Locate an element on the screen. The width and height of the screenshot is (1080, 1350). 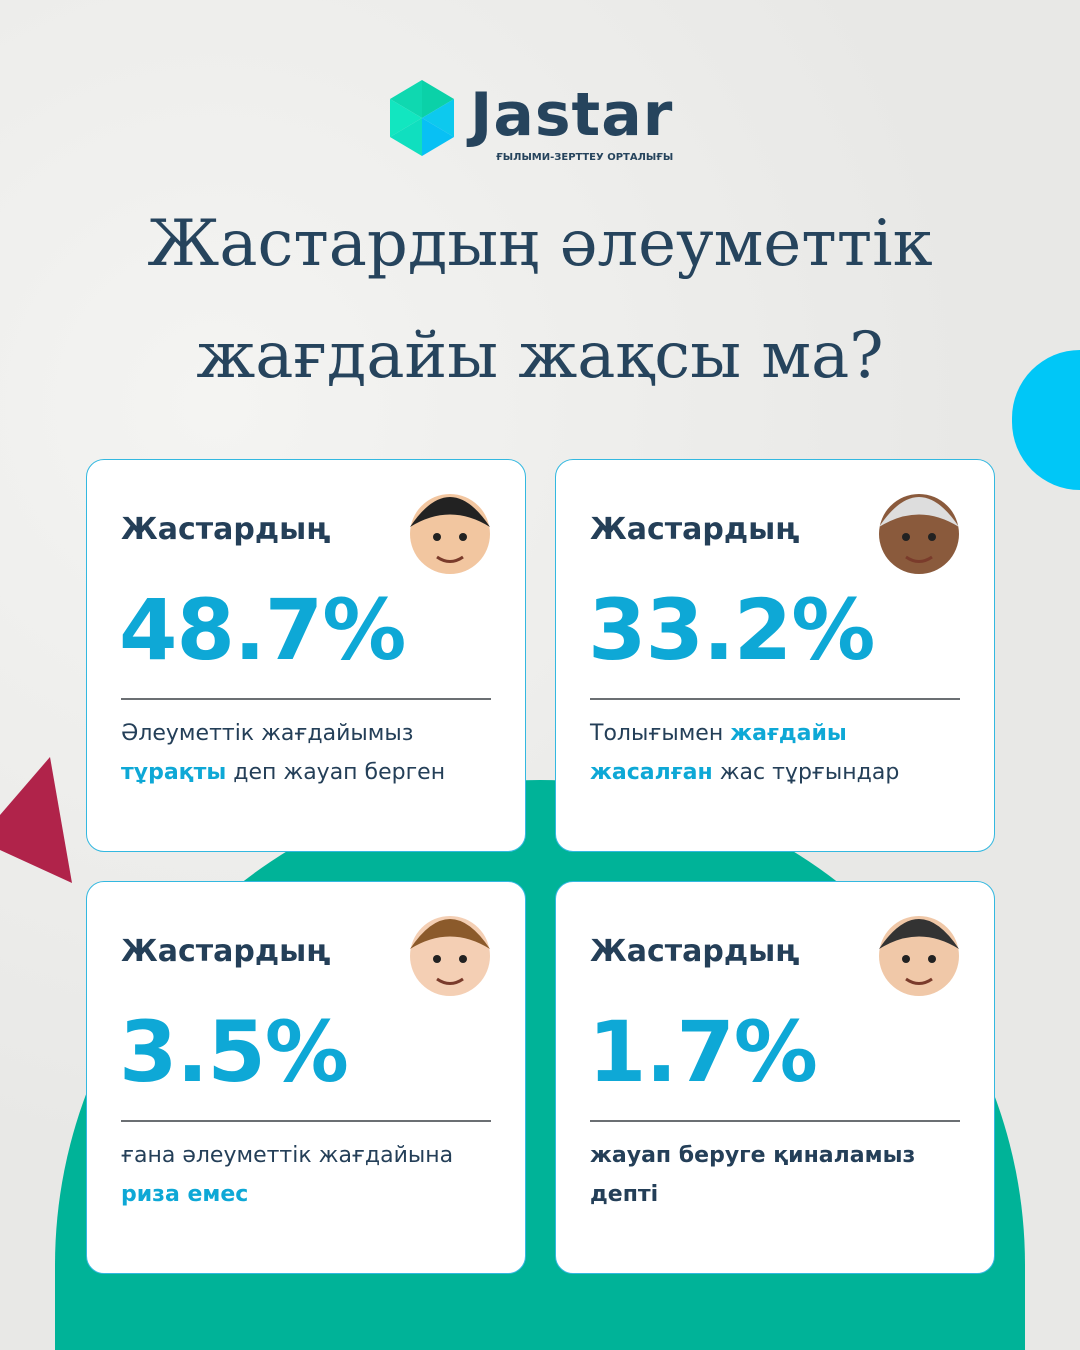
brand-subtitle: ҒЫЛЫМИ-ЗЕРТТЕУ ОРТАЛЫҒЫ is located at coordinates (585, 157).